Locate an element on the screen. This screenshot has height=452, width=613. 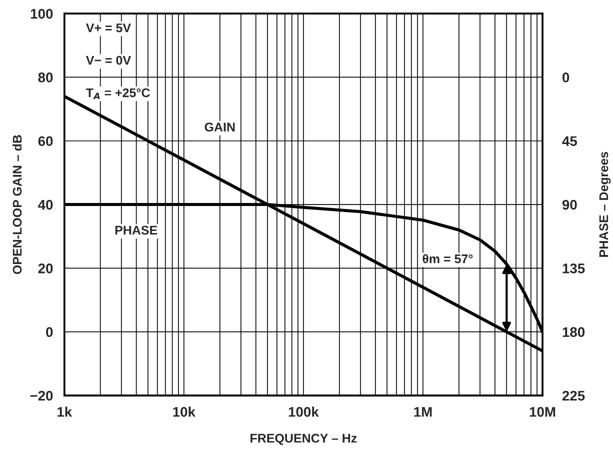
annotation: V− = 0V is located at coordinates (108, 60).